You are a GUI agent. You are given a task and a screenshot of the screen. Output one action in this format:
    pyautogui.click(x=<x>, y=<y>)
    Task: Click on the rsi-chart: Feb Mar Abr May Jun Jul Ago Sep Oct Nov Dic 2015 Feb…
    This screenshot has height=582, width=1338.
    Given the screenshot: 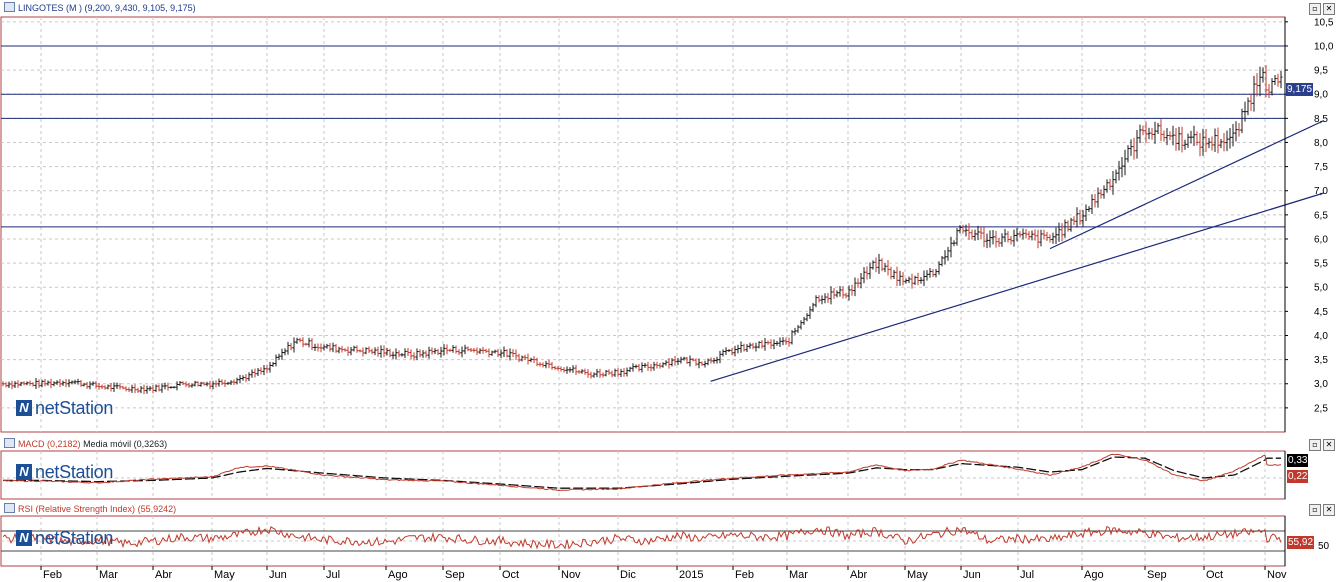 What is the action you would take?
    pyautogui.click(x=669, y=548)
    